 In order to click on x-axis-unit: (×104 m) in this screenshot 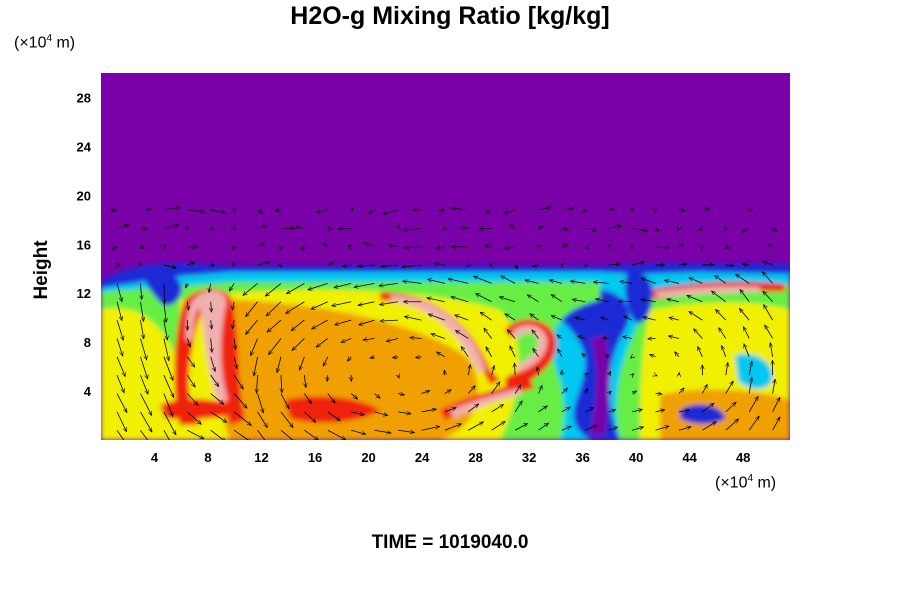, I will do `click(746, 482)`.